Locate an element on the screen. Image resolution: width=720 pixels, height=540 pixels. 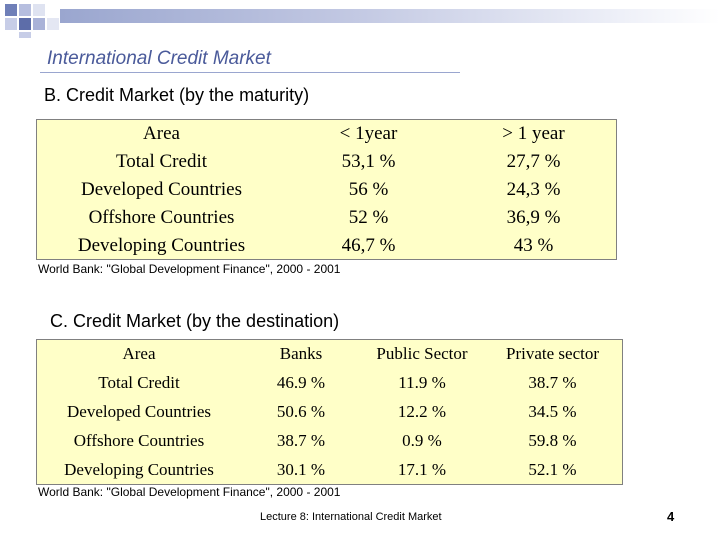
table-cell: 34.5 % is located at coordinates (552, 411).